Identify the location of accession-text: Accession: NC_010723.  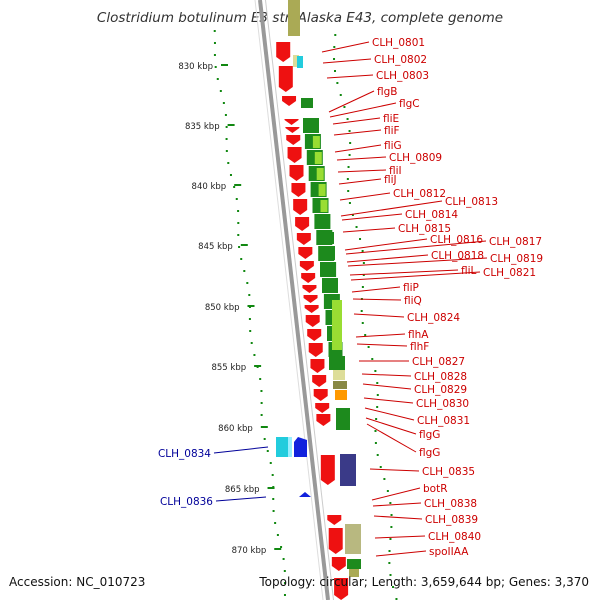
(77, 582).